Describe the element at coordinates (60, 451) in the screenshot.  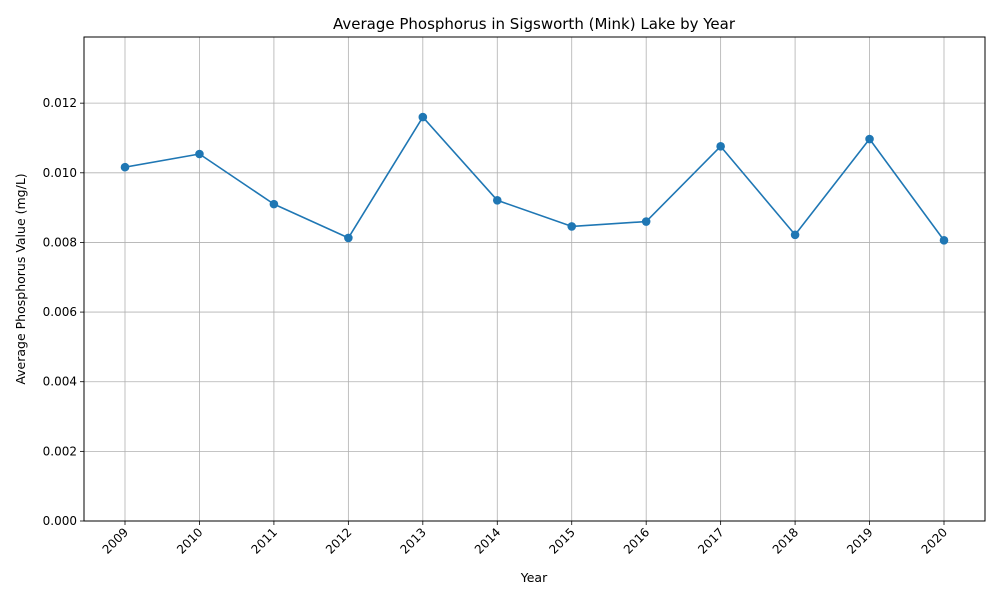
I see `y-tick-label: 0.002` at that location.